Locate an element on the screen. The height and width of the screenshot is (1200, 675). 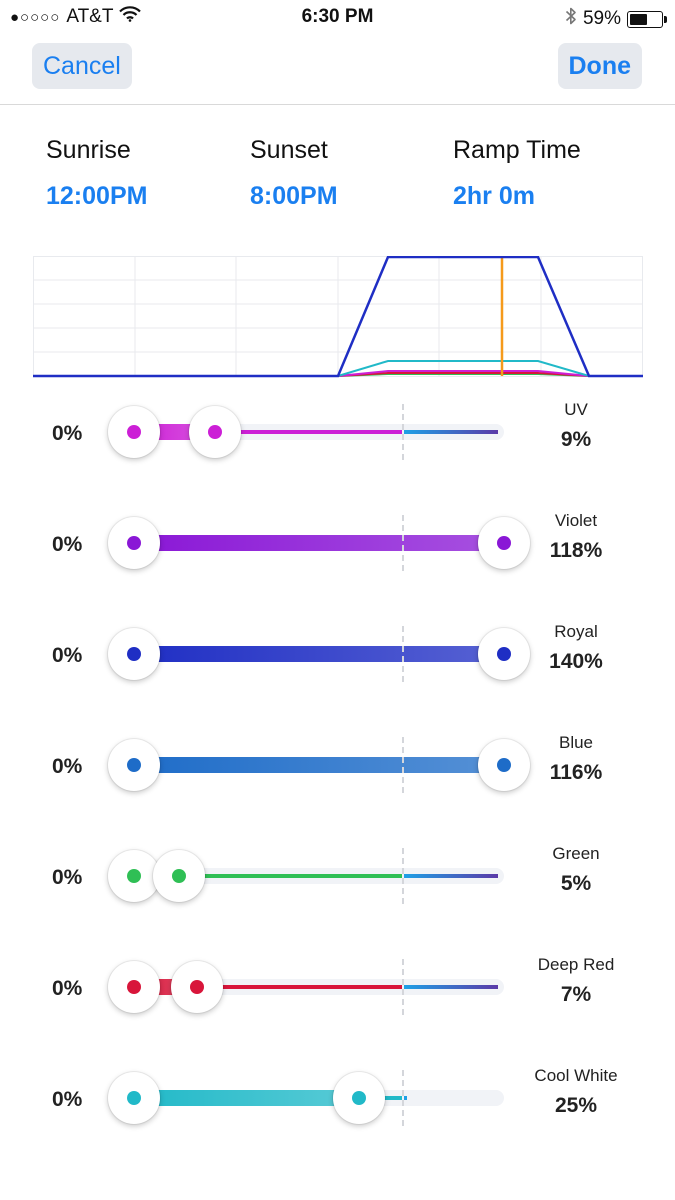
signal-strength-icon: ●○○○○ is located at coordinates (35, 17).